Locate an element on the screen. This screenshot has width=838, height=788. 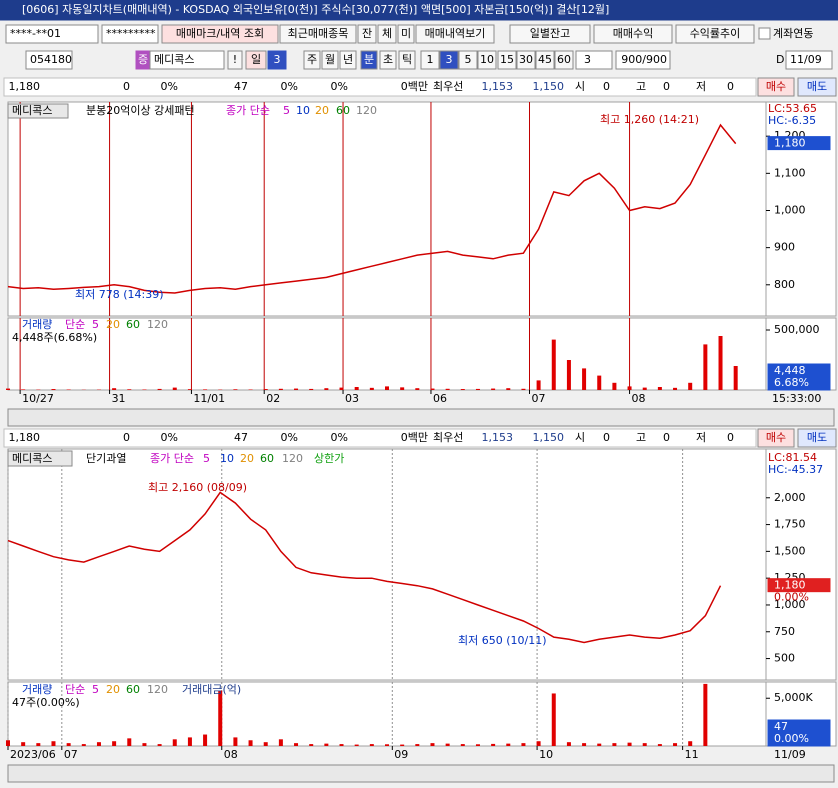
minute: 3 is located at coordinates (449, 59).